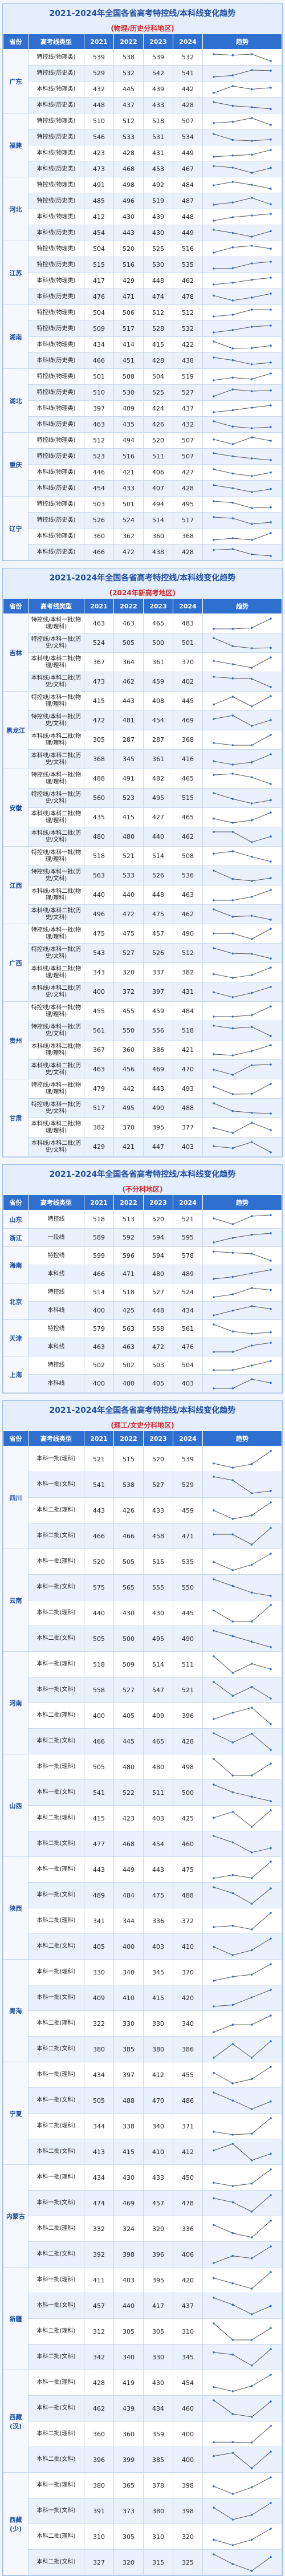 Image resolution: width=285 pixels, height=2576 pixels. What do you see at coordinates (15, 2523) in the screenshot?
I see `province-cell: 西藏(少)` at bounding box center [15, 2523].